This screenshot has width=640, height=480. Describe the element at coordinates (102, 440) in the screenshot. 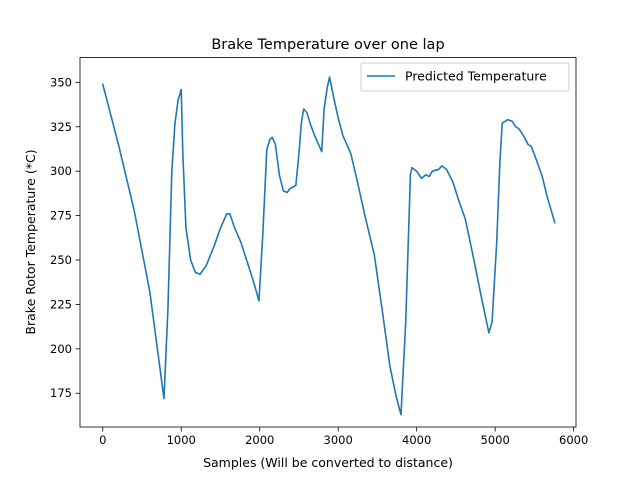

I see `x-tick-label: 0` at that location.